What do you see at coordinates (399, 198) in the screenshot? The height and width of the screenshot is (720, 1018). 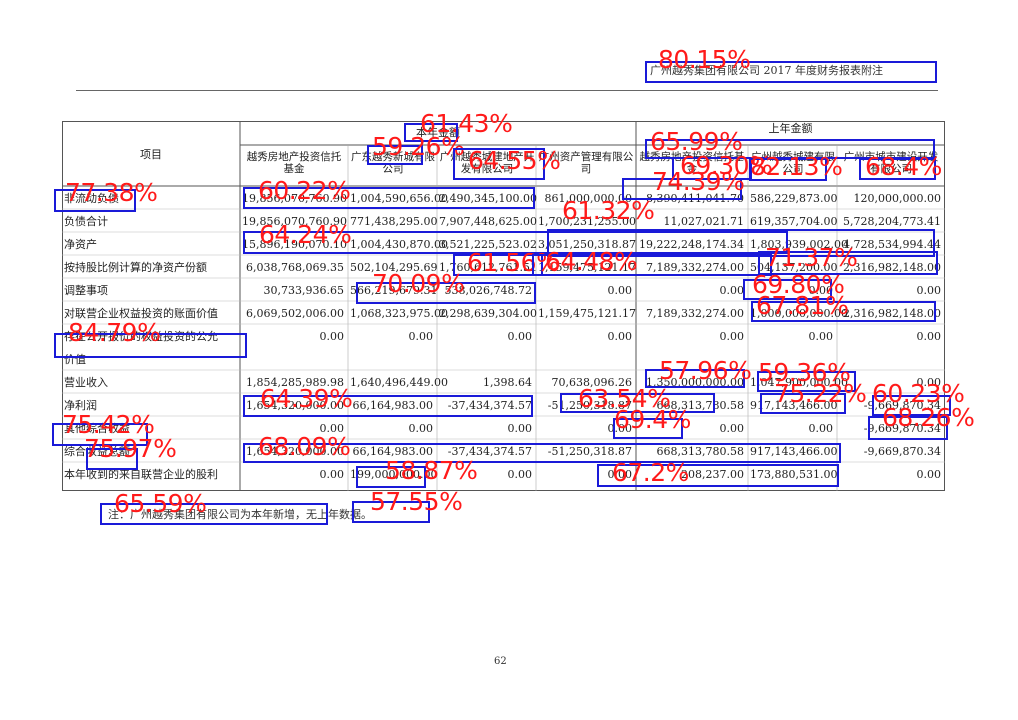 I see `table-cell: 1,004,590,656.00` at bounding box center [399, 198].